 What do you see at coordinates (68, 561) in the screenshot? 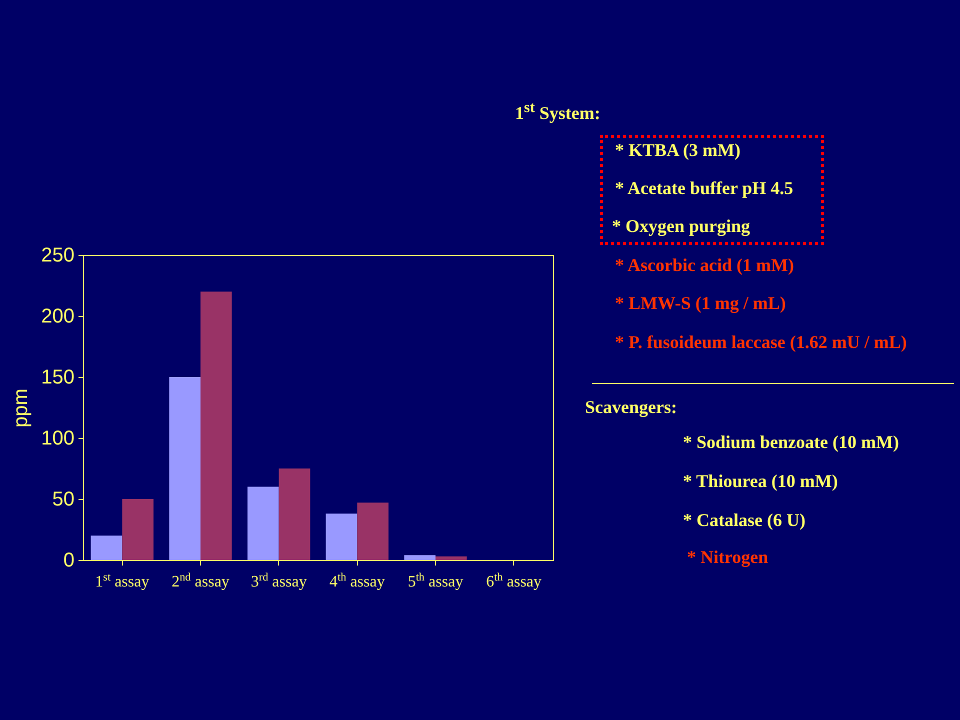
I see `y-tick-label: 0` at bounding box center [68, 561].